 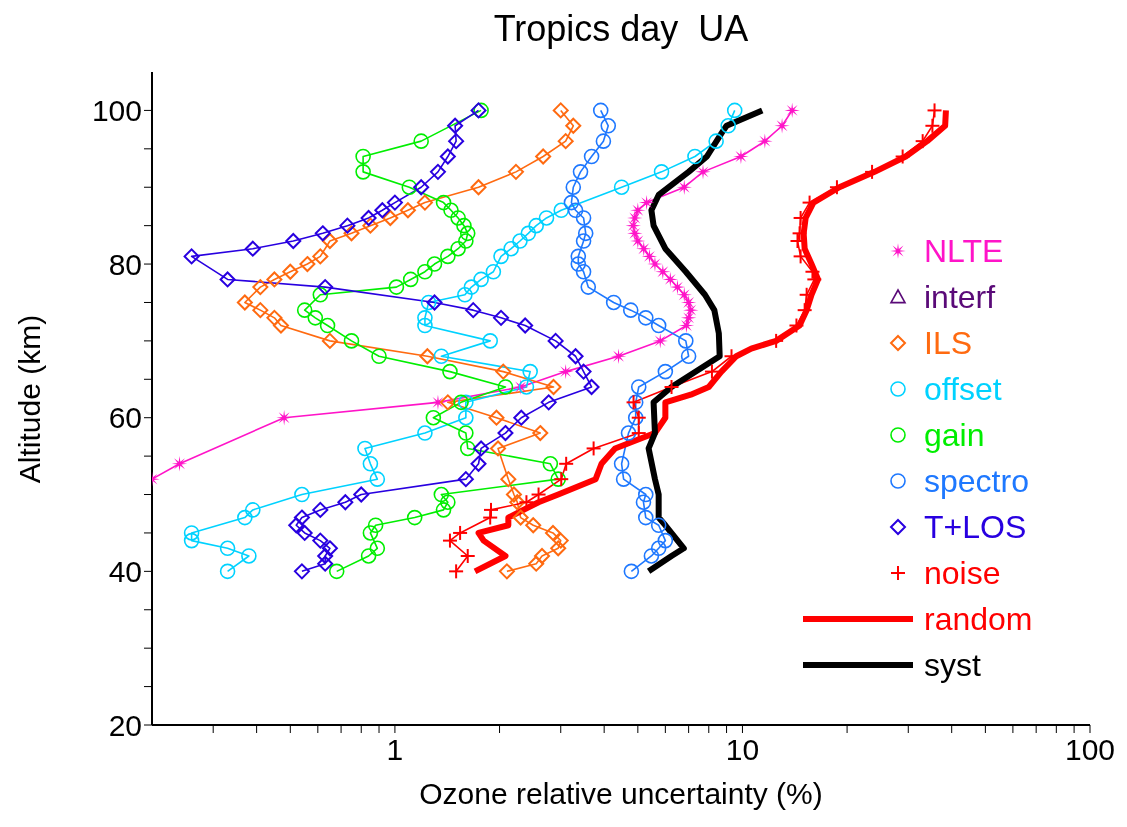 What do you see at coordinates (621, 794) in the screenshot?
I see `x-axis-title: Ozone relative uncertainty (%)` at bounding box center [621, 794].